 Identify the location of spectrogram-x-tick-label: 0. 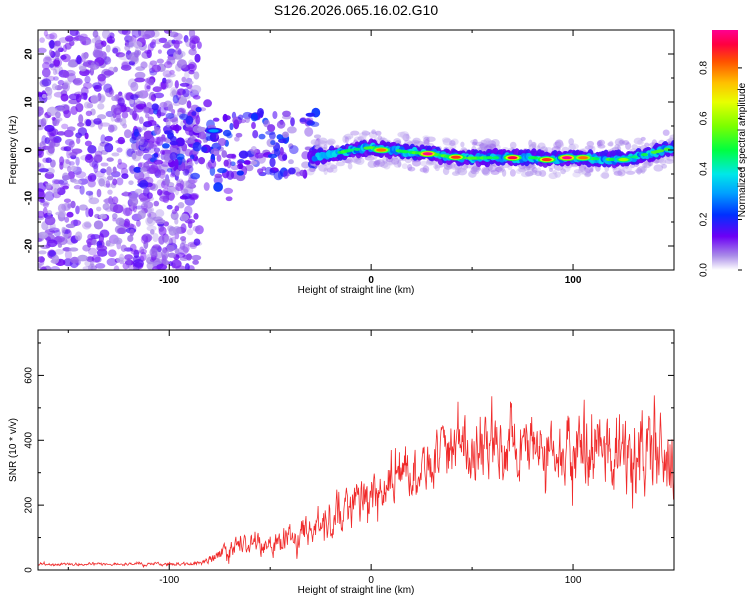
(371, 280).